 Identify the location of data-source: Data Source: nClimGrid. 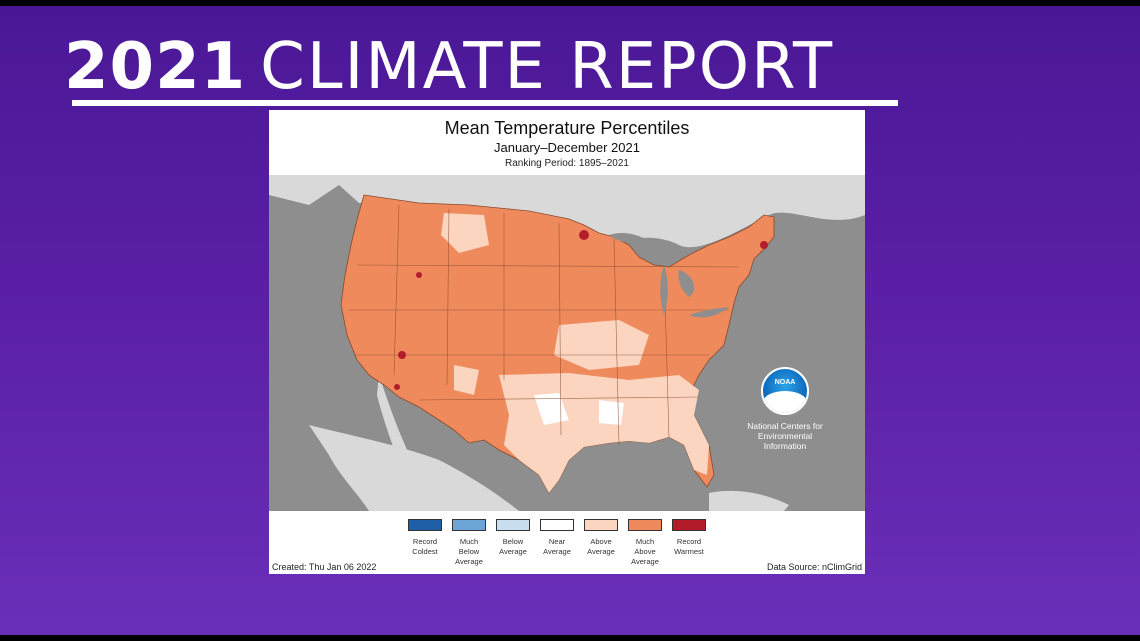
(814, 567).